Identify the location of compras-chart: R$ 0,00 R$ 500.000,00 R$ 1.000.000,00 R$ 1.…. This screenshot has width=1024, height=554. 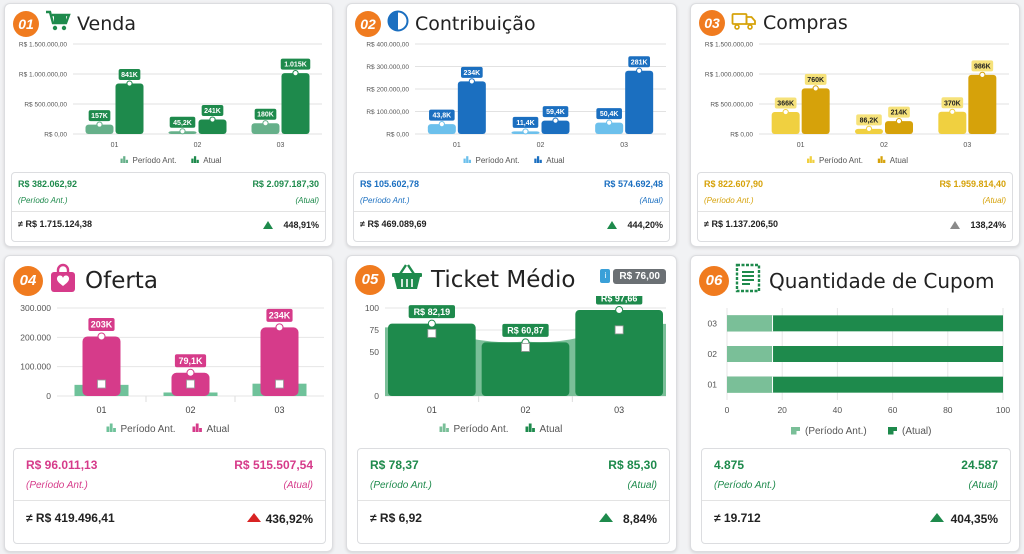
(855, 105).